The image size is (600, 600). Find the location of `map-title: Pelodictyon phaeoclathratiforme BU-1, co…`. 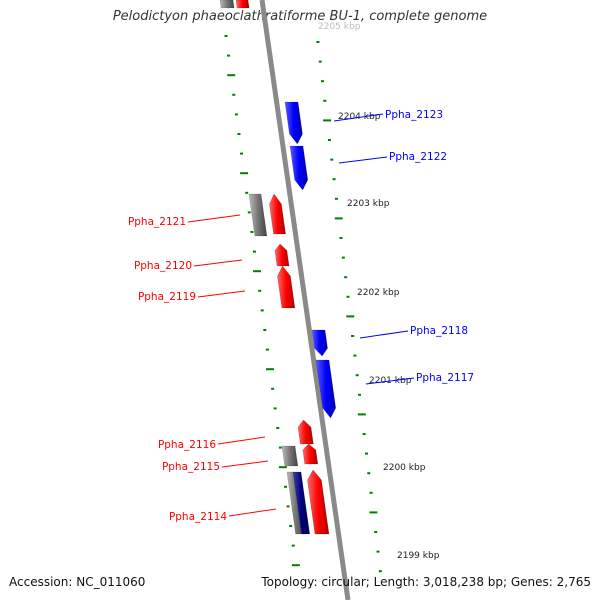

map-title: Pelodictyon phaeoclathratiforme BU-1, co… is located at coordinates (300, 16).